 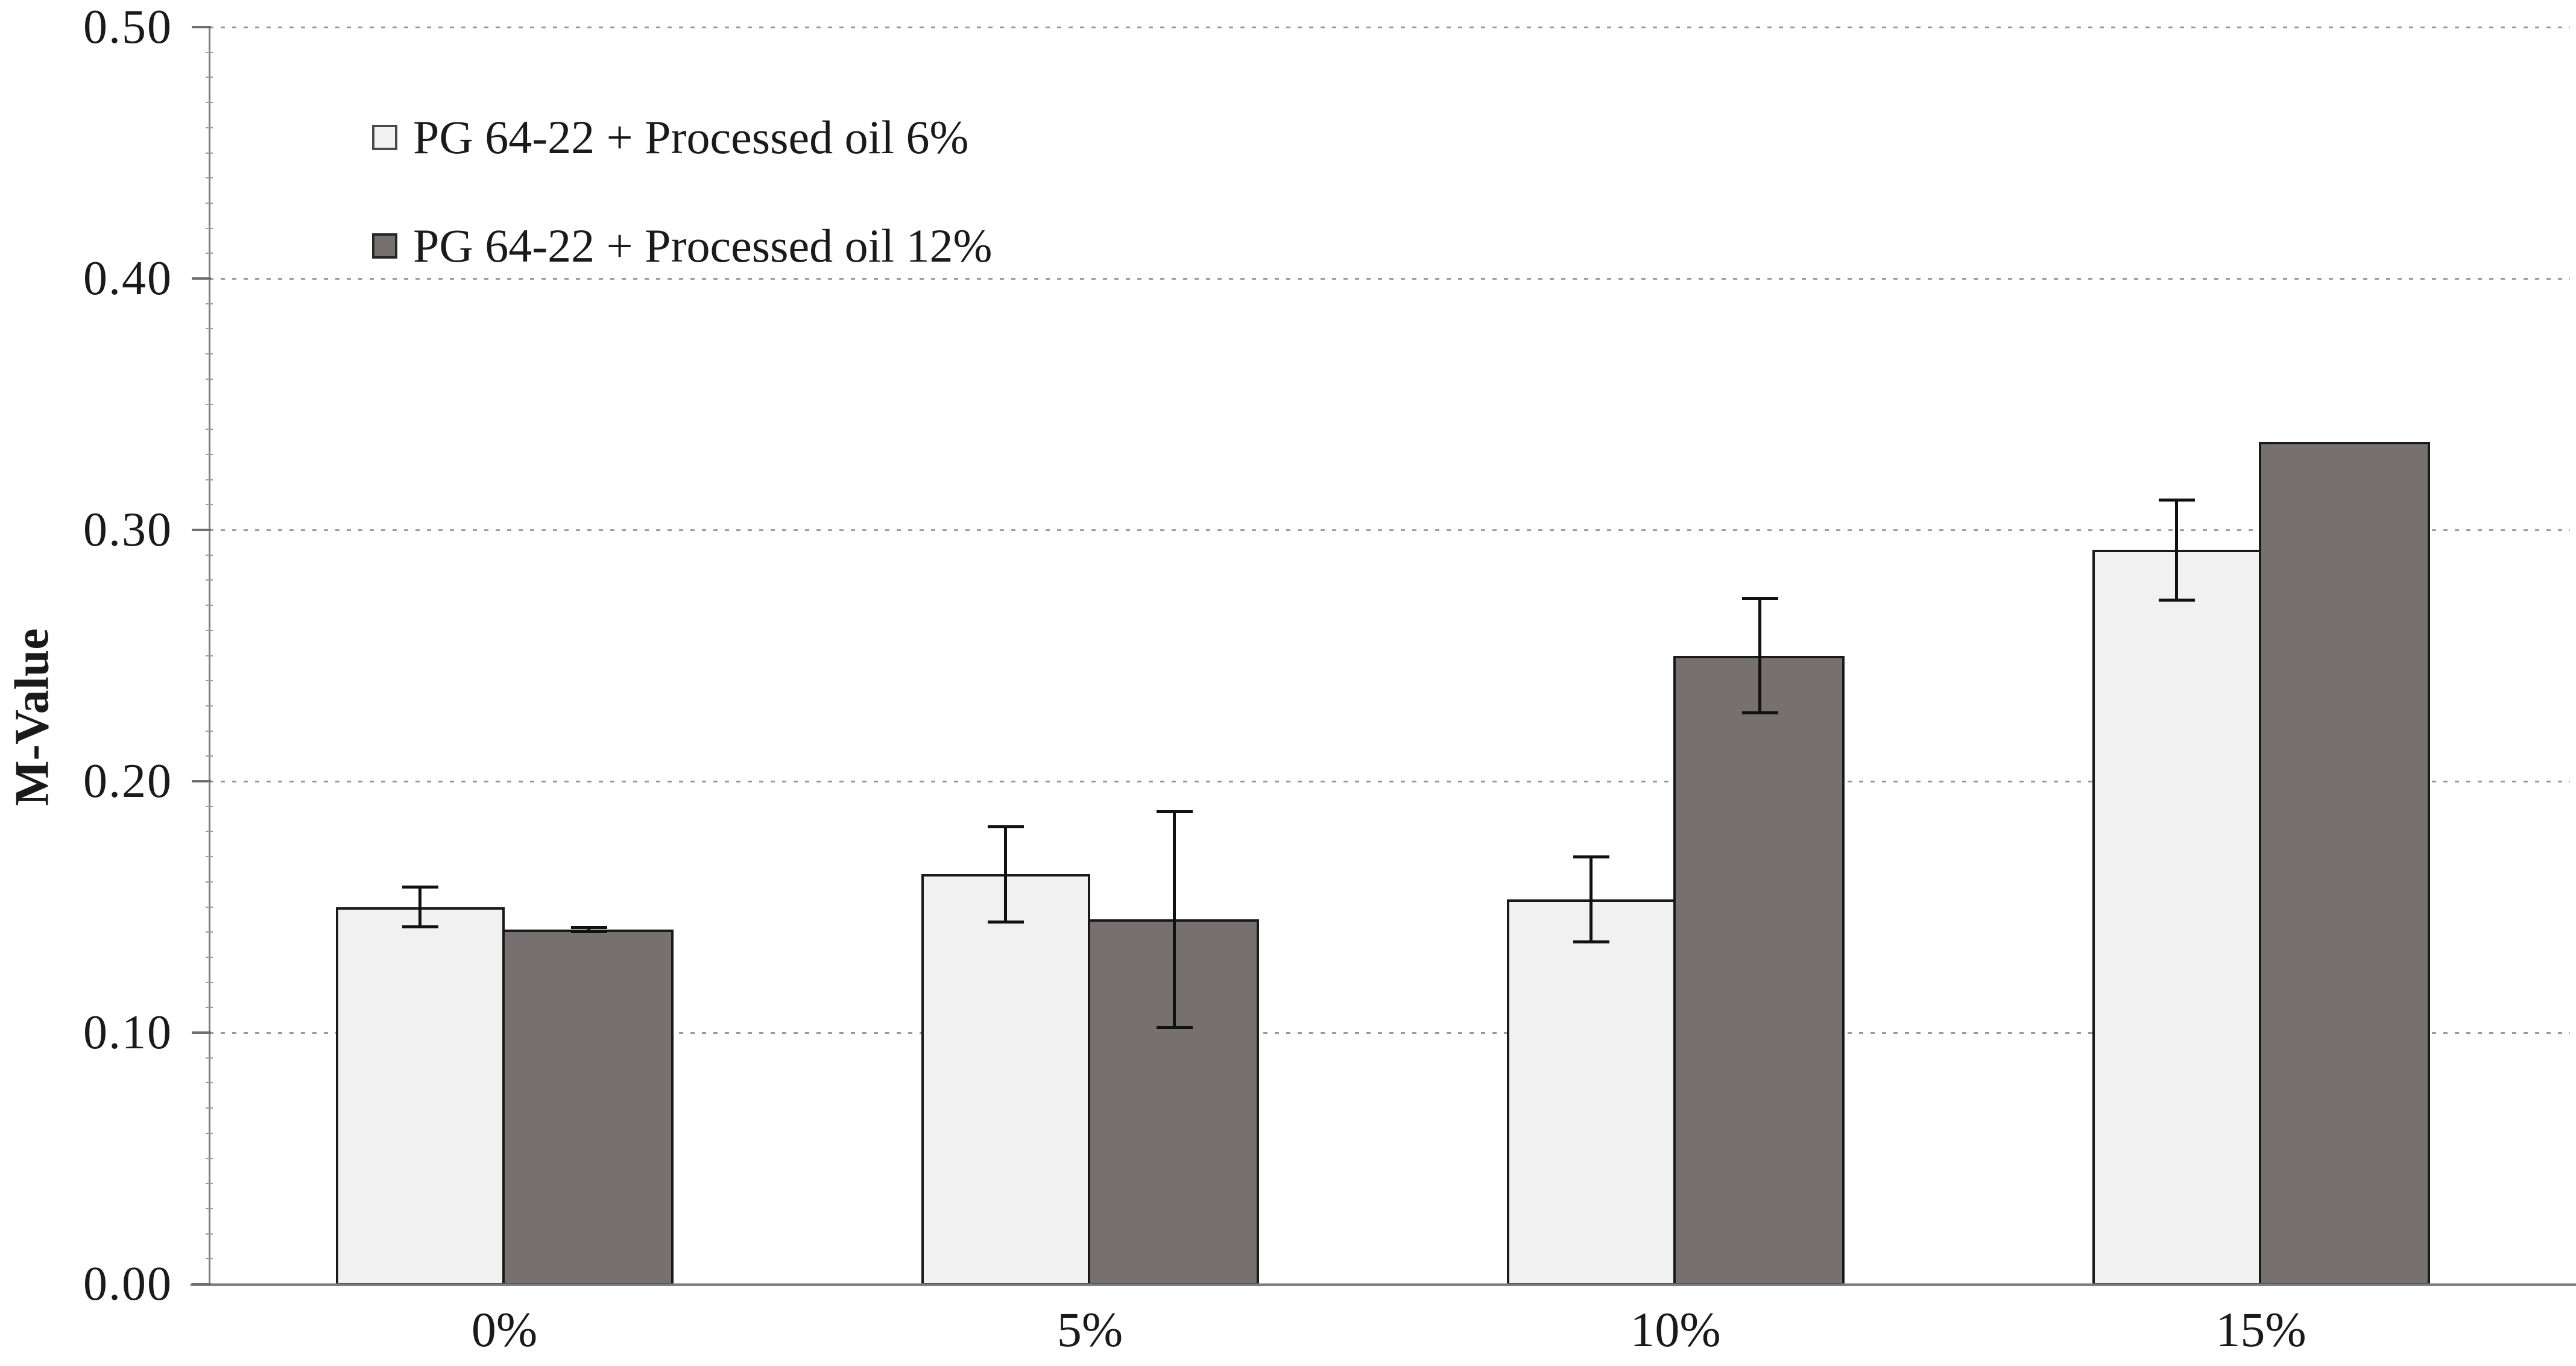 I want to click on y-tick-label-0.00: 0.00, so click(x=127, y=1284).